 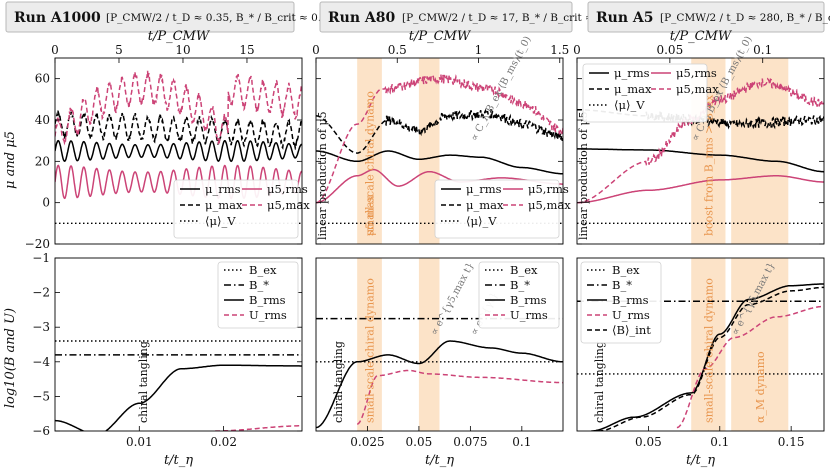 I want to click on series-5max-line, so click(x=178, y=108).